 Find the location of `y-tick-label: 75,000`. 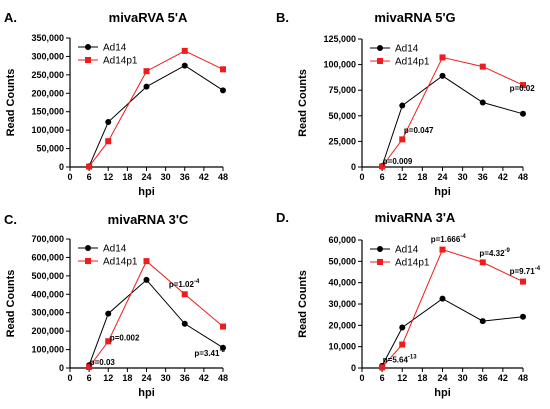

y-tick-label: 75,000 is located at coordinates (342, 90).